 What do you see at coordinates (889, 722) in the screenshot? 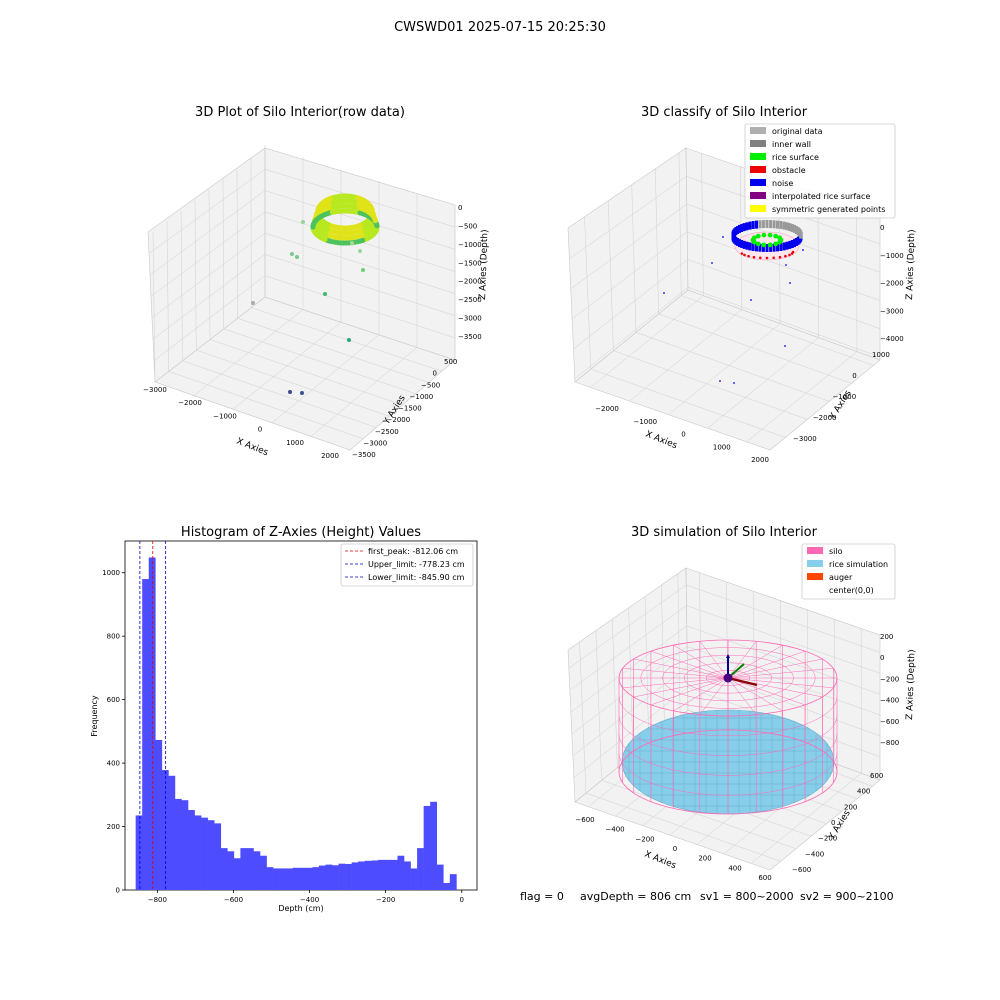
I see `sim-z-tick-label: −600` at bounding box center [889, 722].